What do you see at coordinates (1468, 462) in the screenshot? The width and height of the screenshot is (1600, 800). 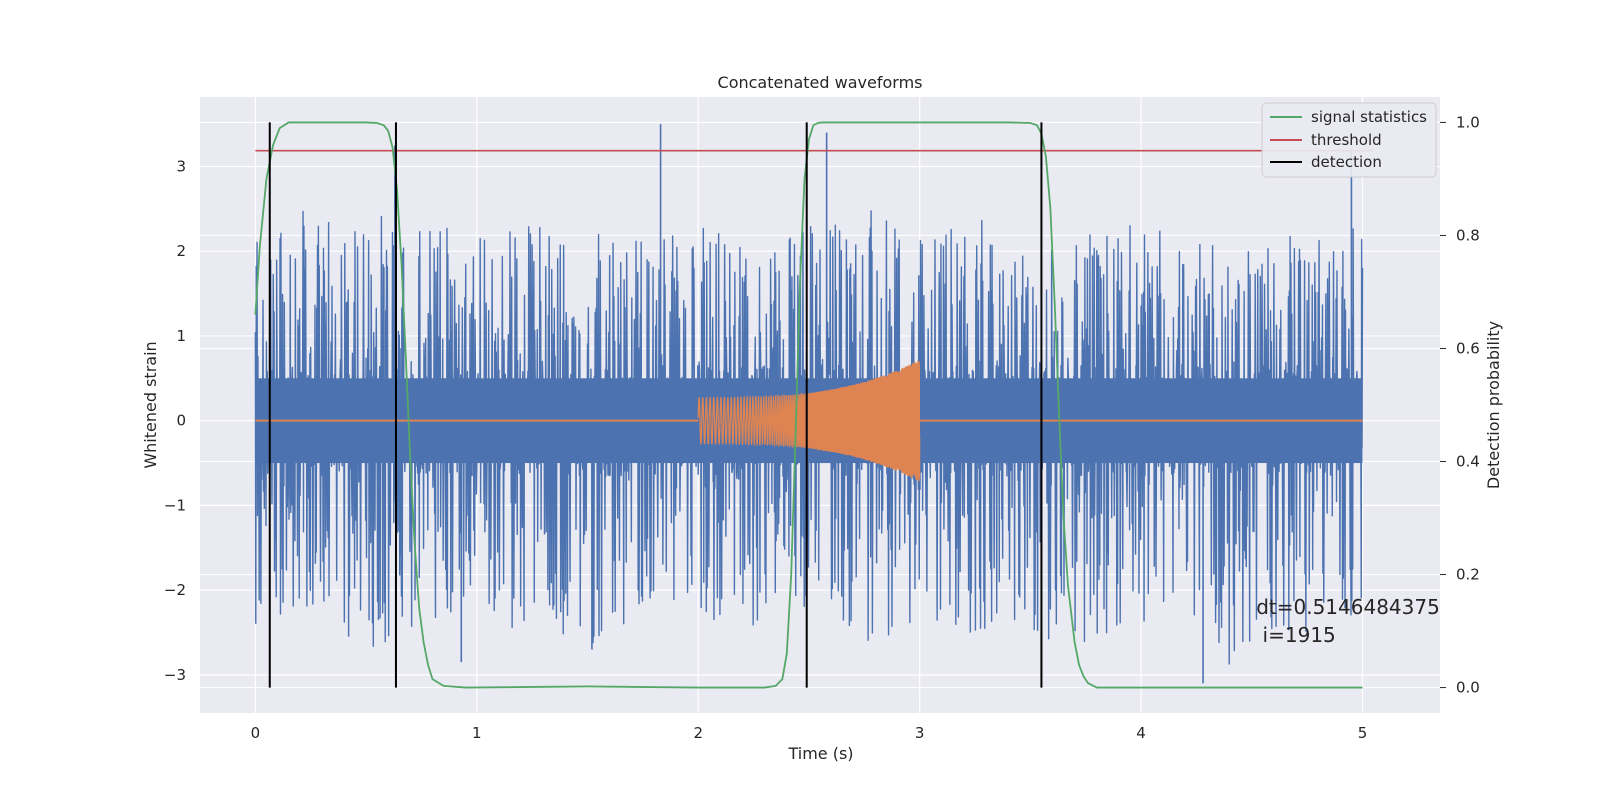 I see `y2-tick-label-2: 0.4` at bounding box center [1468, 462].